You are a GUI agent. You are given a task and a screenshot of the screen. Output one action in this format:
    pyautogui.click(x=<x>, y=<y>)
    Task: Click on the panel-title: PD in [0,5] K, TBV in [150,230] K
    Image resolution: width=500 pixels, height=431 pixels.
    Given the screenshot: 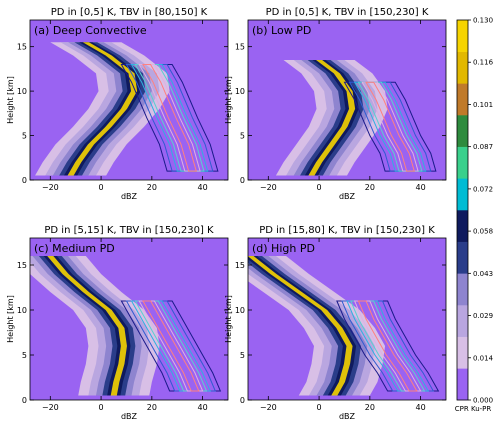 What is the action you would take?
    pyautogui.click(x=347, y=12)
    